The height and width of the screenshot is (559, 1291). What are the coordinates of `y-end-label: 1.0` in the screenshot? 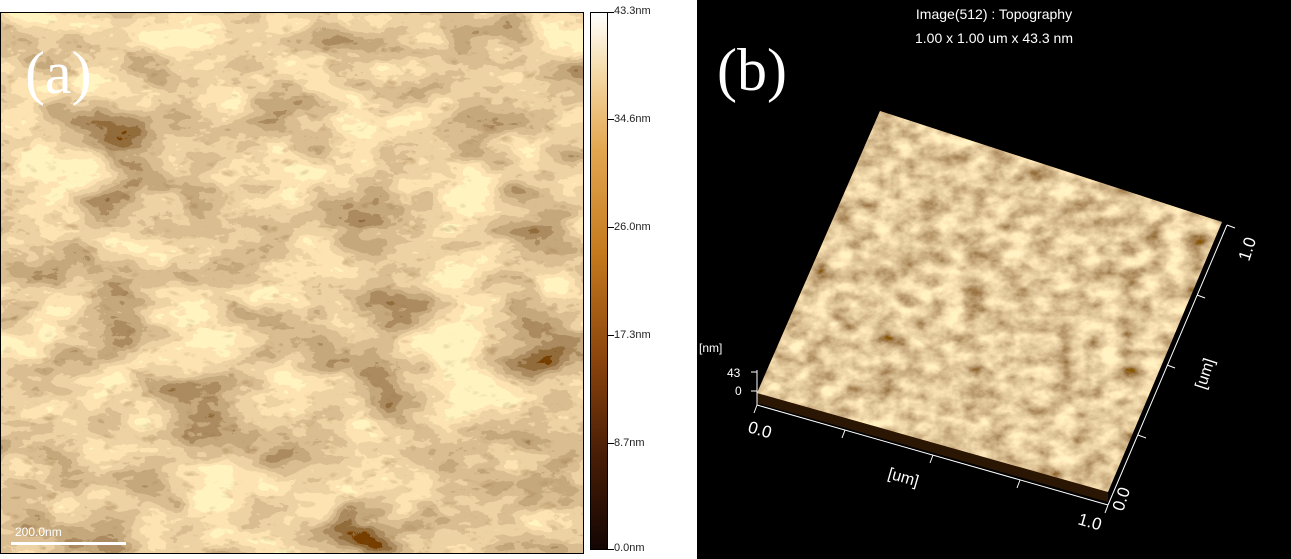 It's located at (1247, 249).